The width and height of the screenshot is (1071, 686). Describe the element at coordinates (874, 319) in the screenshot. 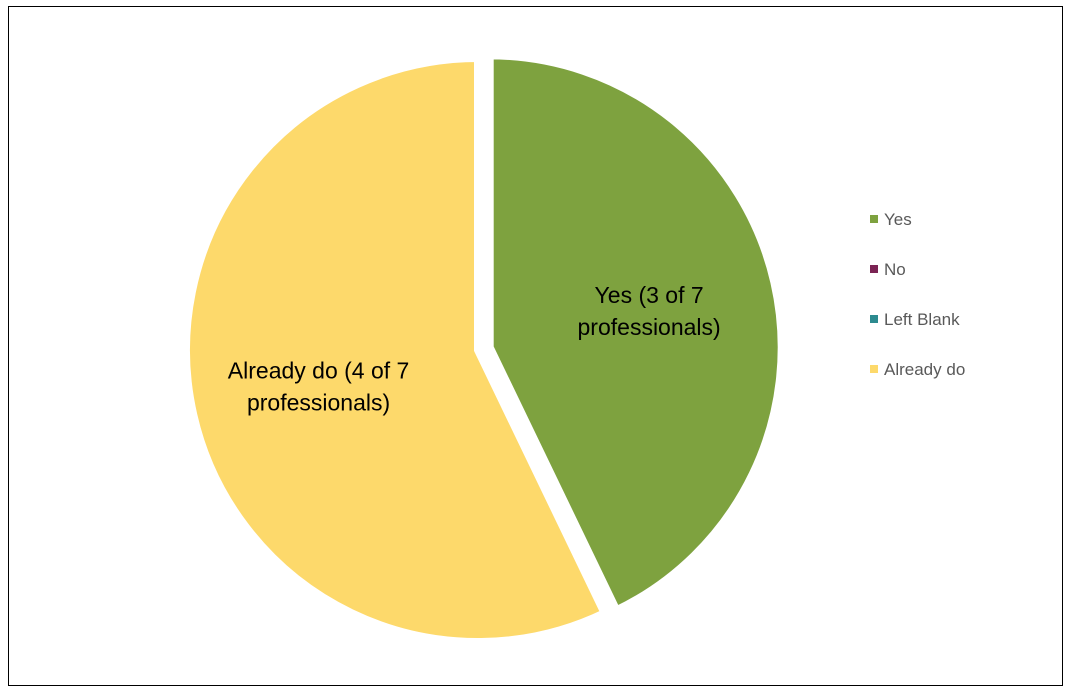

I see `legend-swatch-left-blank` at that location.